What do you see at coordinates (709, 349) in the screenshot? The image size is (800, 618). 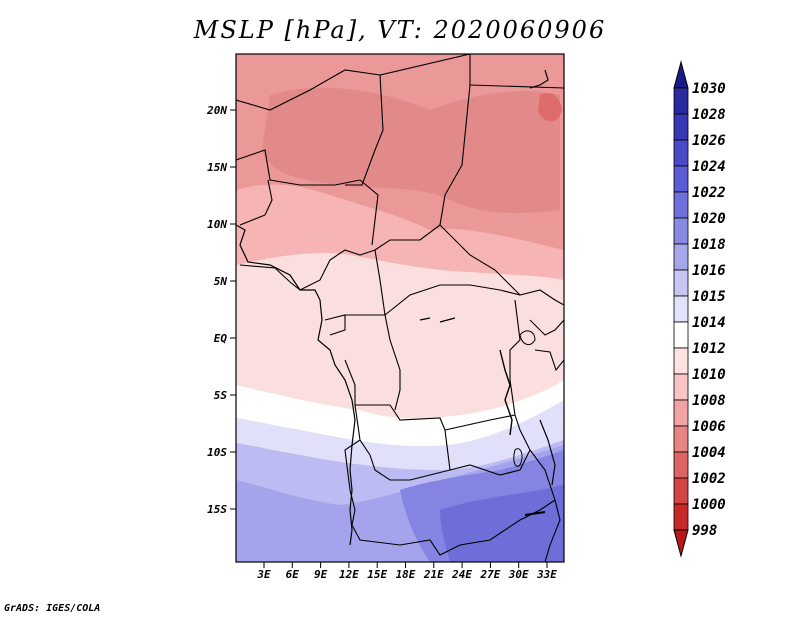 I see `colorbar-label: 1012` at bounding box center [709, 349].